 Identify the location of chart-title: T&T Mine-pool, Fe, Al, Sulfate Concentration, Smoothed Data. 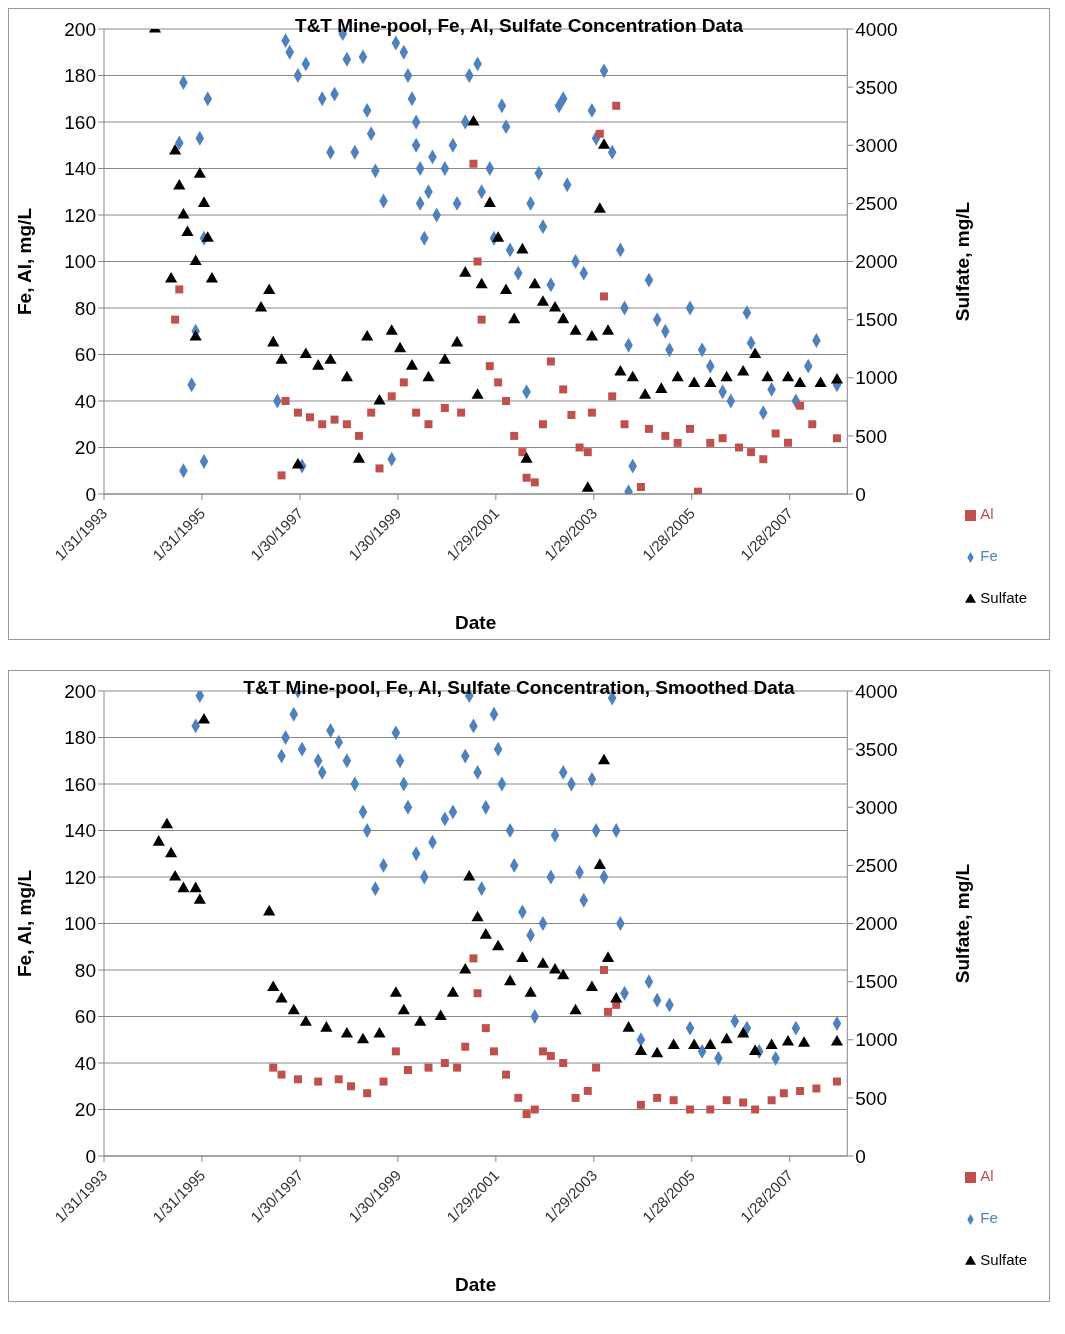
(519, 687).